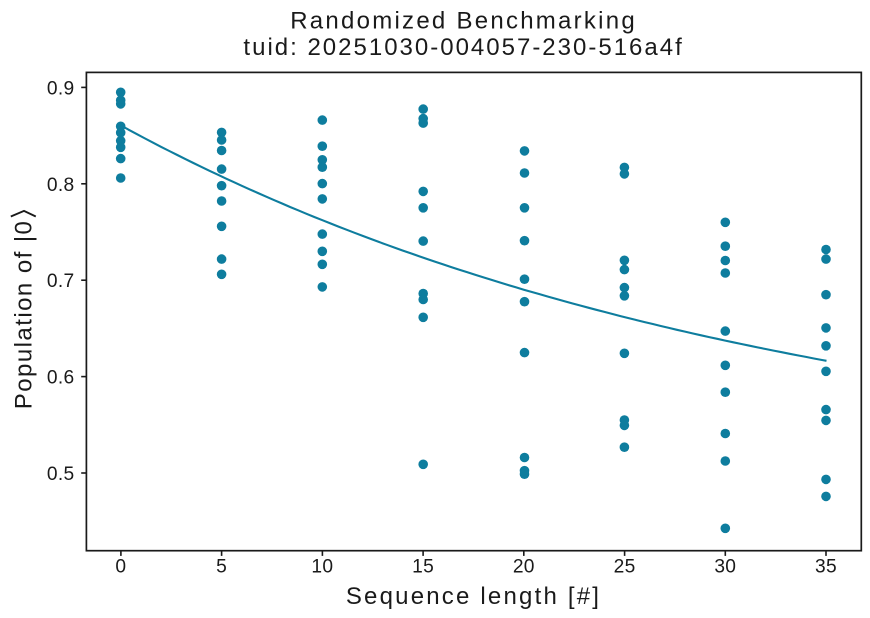 This screenshot has width=870, height=618. Describe the element at coordinates (725, 567) in the screenshot. I see `svg-text: 30` at that location.